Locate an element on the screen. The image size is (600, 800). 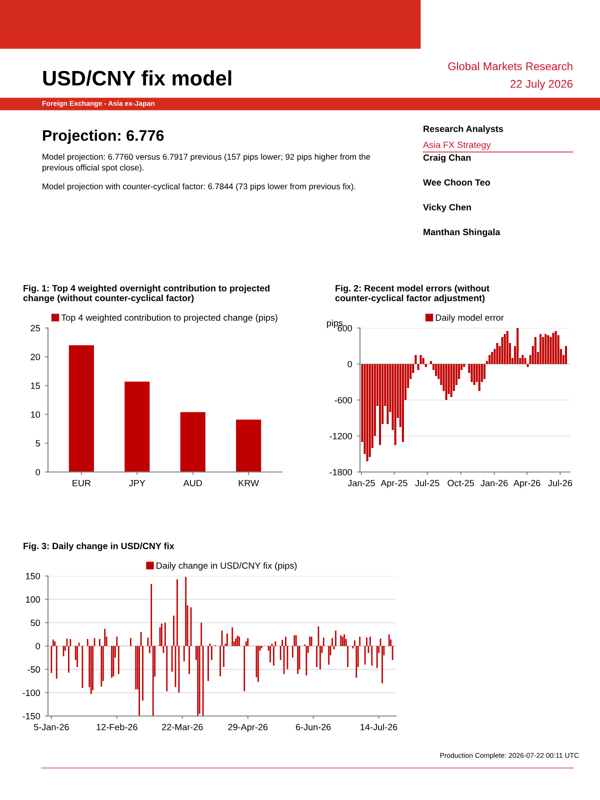
y-tick-label: 10 is located at coordinates (35, 414).